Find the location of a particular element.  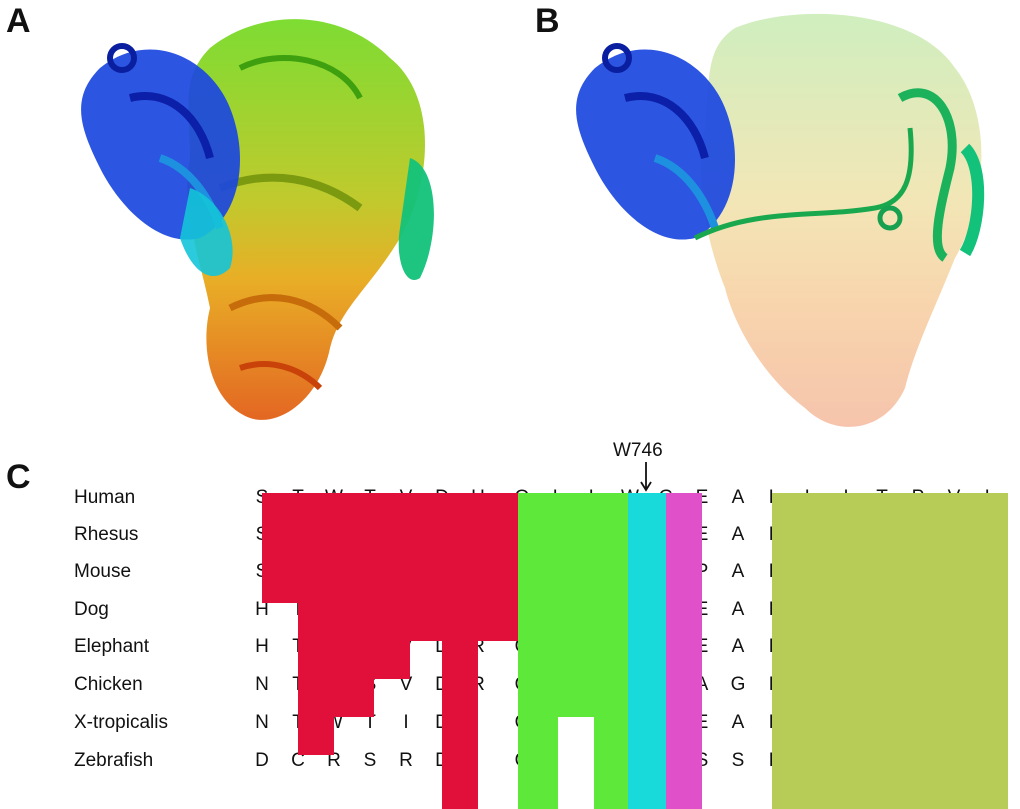

panel-label-b: B is located at coordinates (547, 21).